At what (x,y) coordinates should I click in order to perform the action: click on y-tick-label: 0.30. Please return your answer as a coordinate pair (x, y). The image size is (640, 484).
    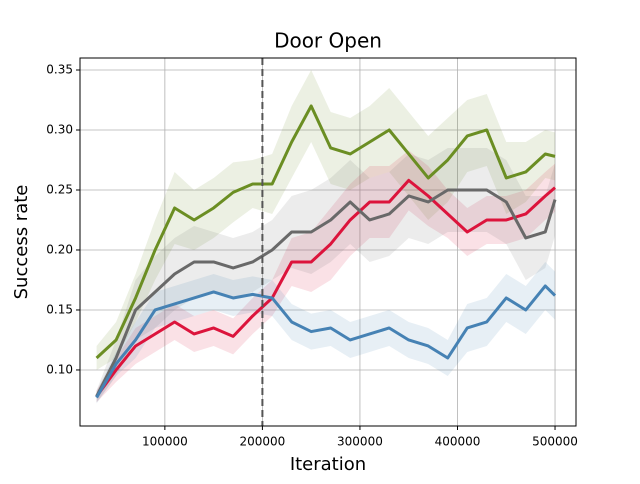
    Looking at the image, I should click on (59, 129).